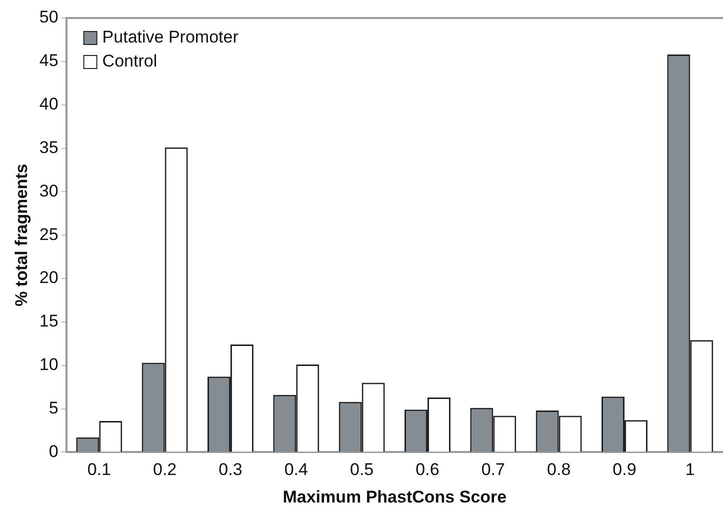 The height and width of the screenshot is (518, 723). Describe the element at coordinates (624, 470) in the screenshot. I see `x-tick-label: 0.9` at that location.